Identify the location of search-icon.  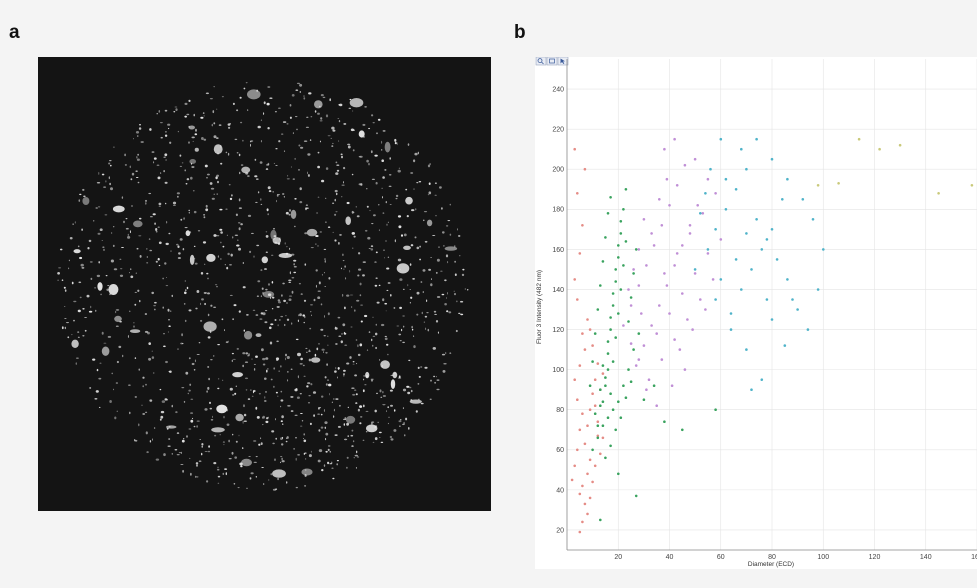
(541, 61).